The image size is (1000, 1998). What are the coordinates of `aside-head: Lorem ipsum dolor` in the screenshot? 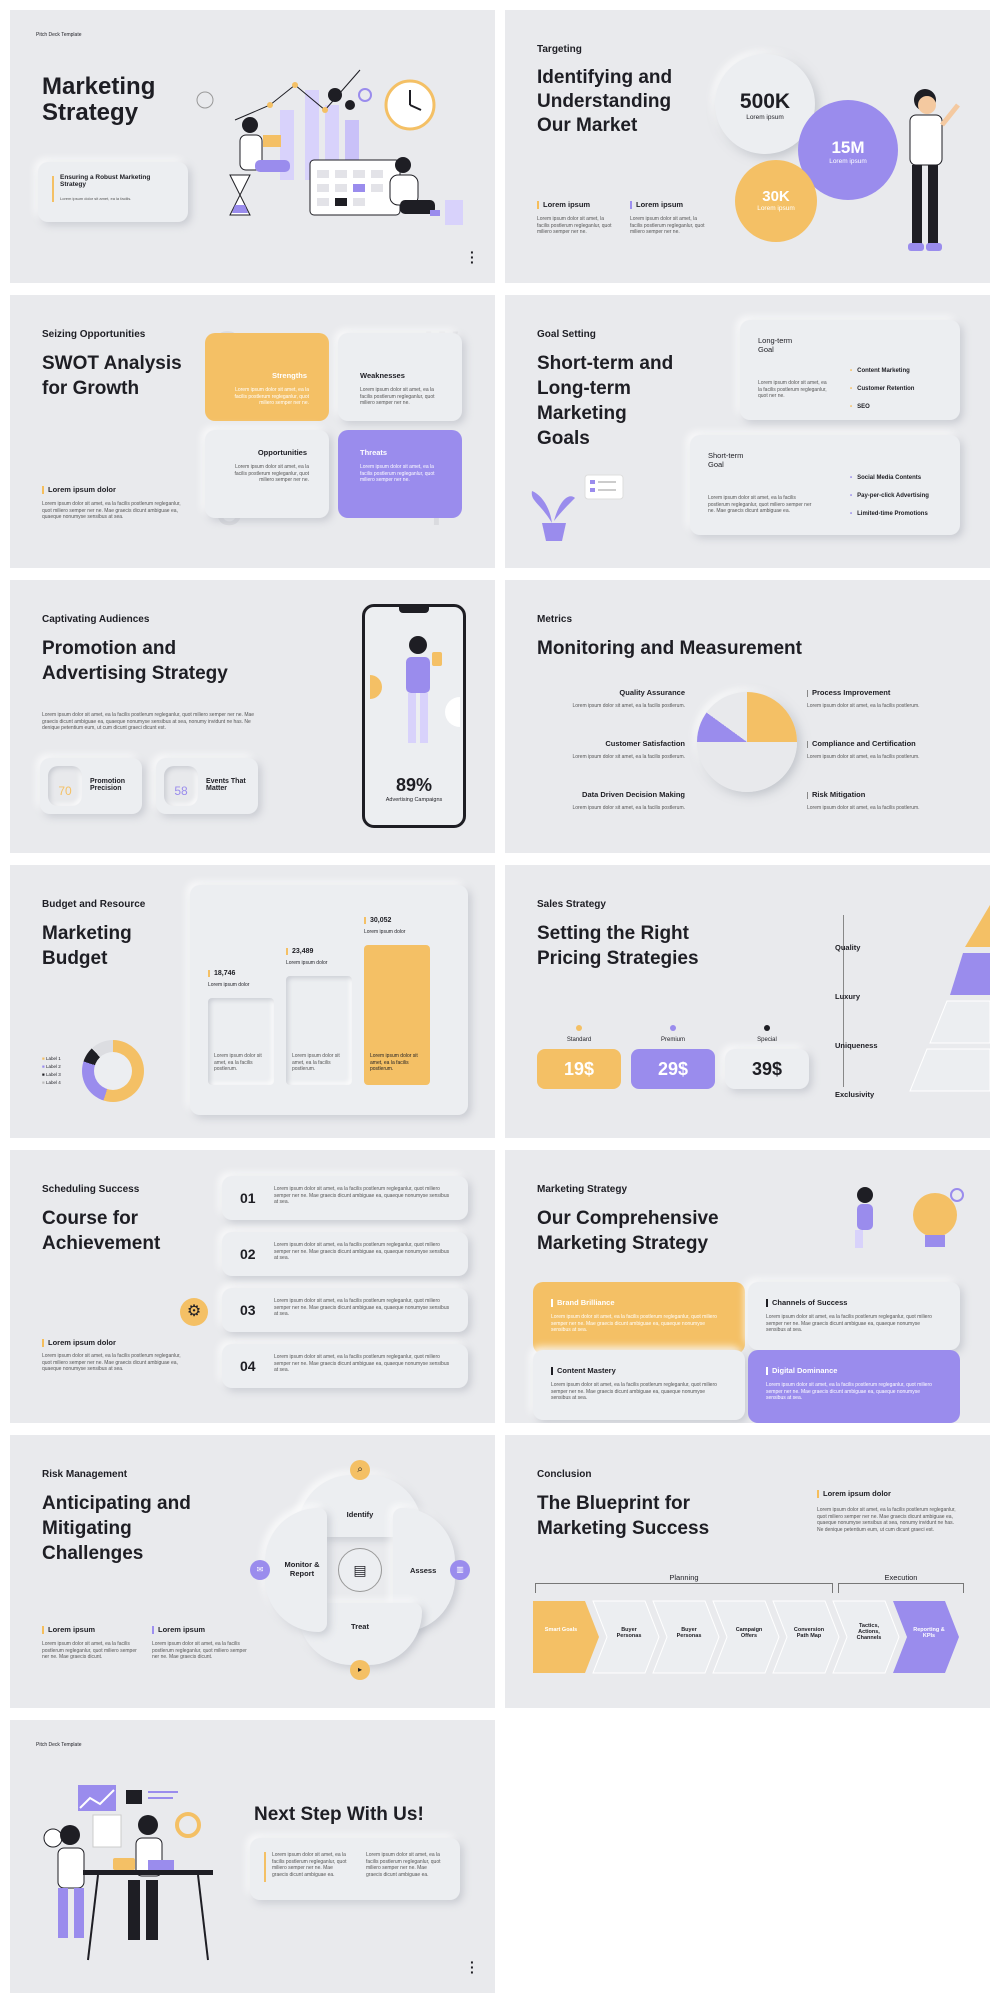 It's located at (854, 1494).